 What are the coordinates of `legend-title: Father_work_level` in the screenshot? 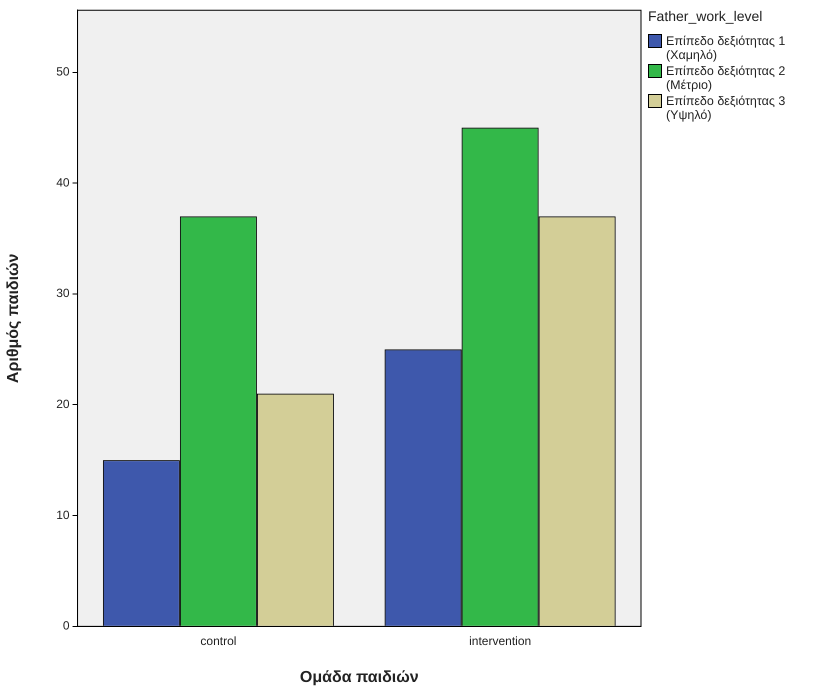 It's located at (706, 16).